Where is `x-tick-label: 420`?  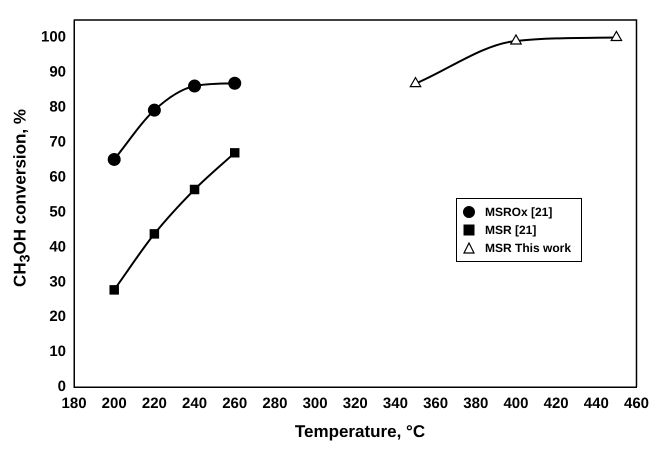 x-tick-label: 420 is located at coordinates (556, 403).